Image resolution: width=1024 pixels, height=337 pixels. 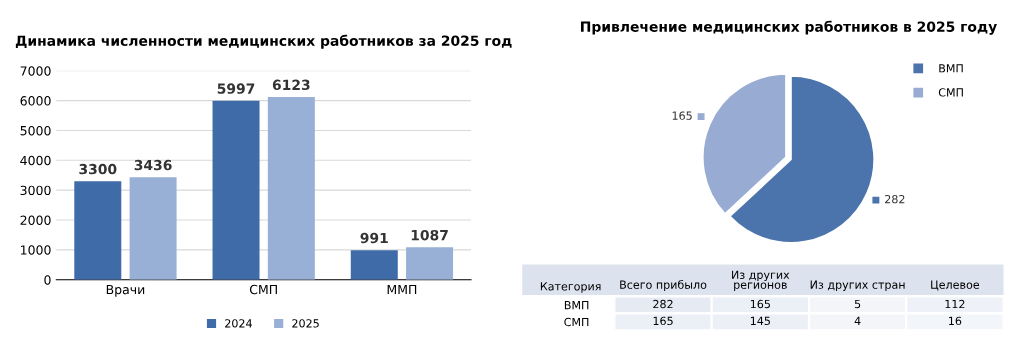 I want to click on x-tick-label: СМП, so click(x=263, y=289).